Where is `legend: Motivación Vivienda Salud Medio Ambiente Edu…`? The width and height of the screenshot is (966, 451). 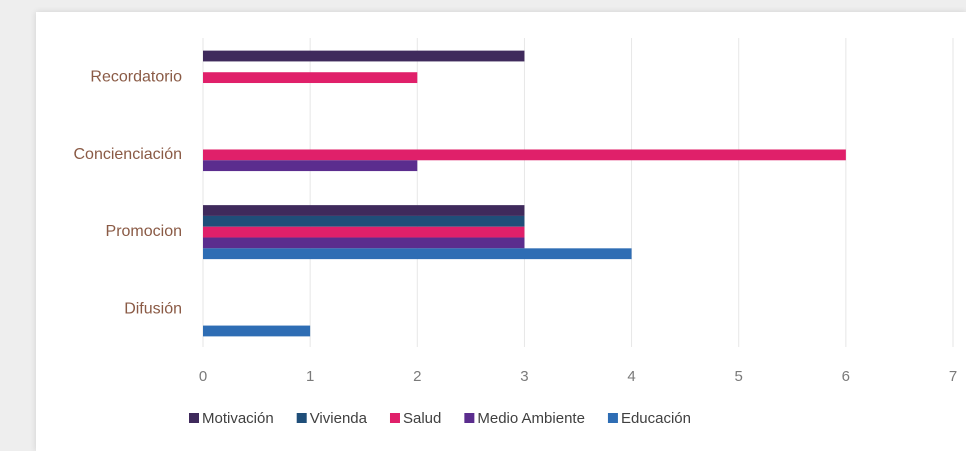 legend: Motivación Vivienda Salud Medio Ambiente Edu… is located at coordinates (440, 418).